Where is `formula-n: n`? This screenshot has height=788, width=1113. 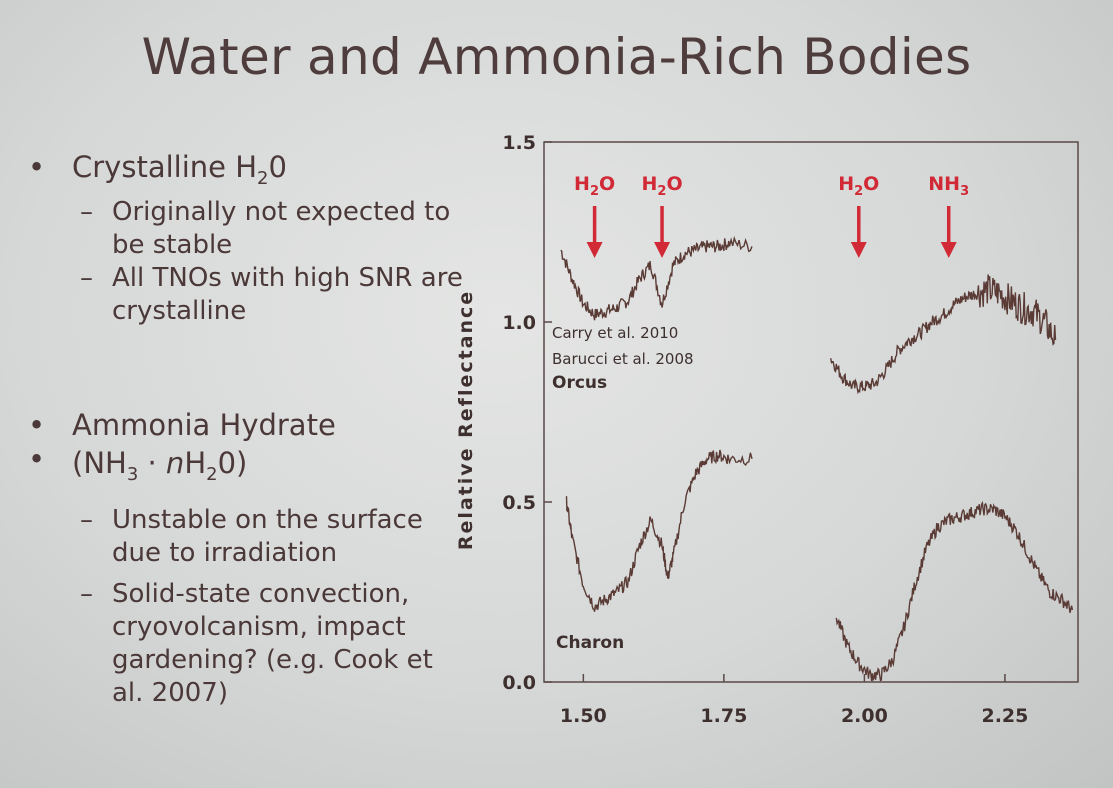 formula-n: n is located at coordinates (175, 462).